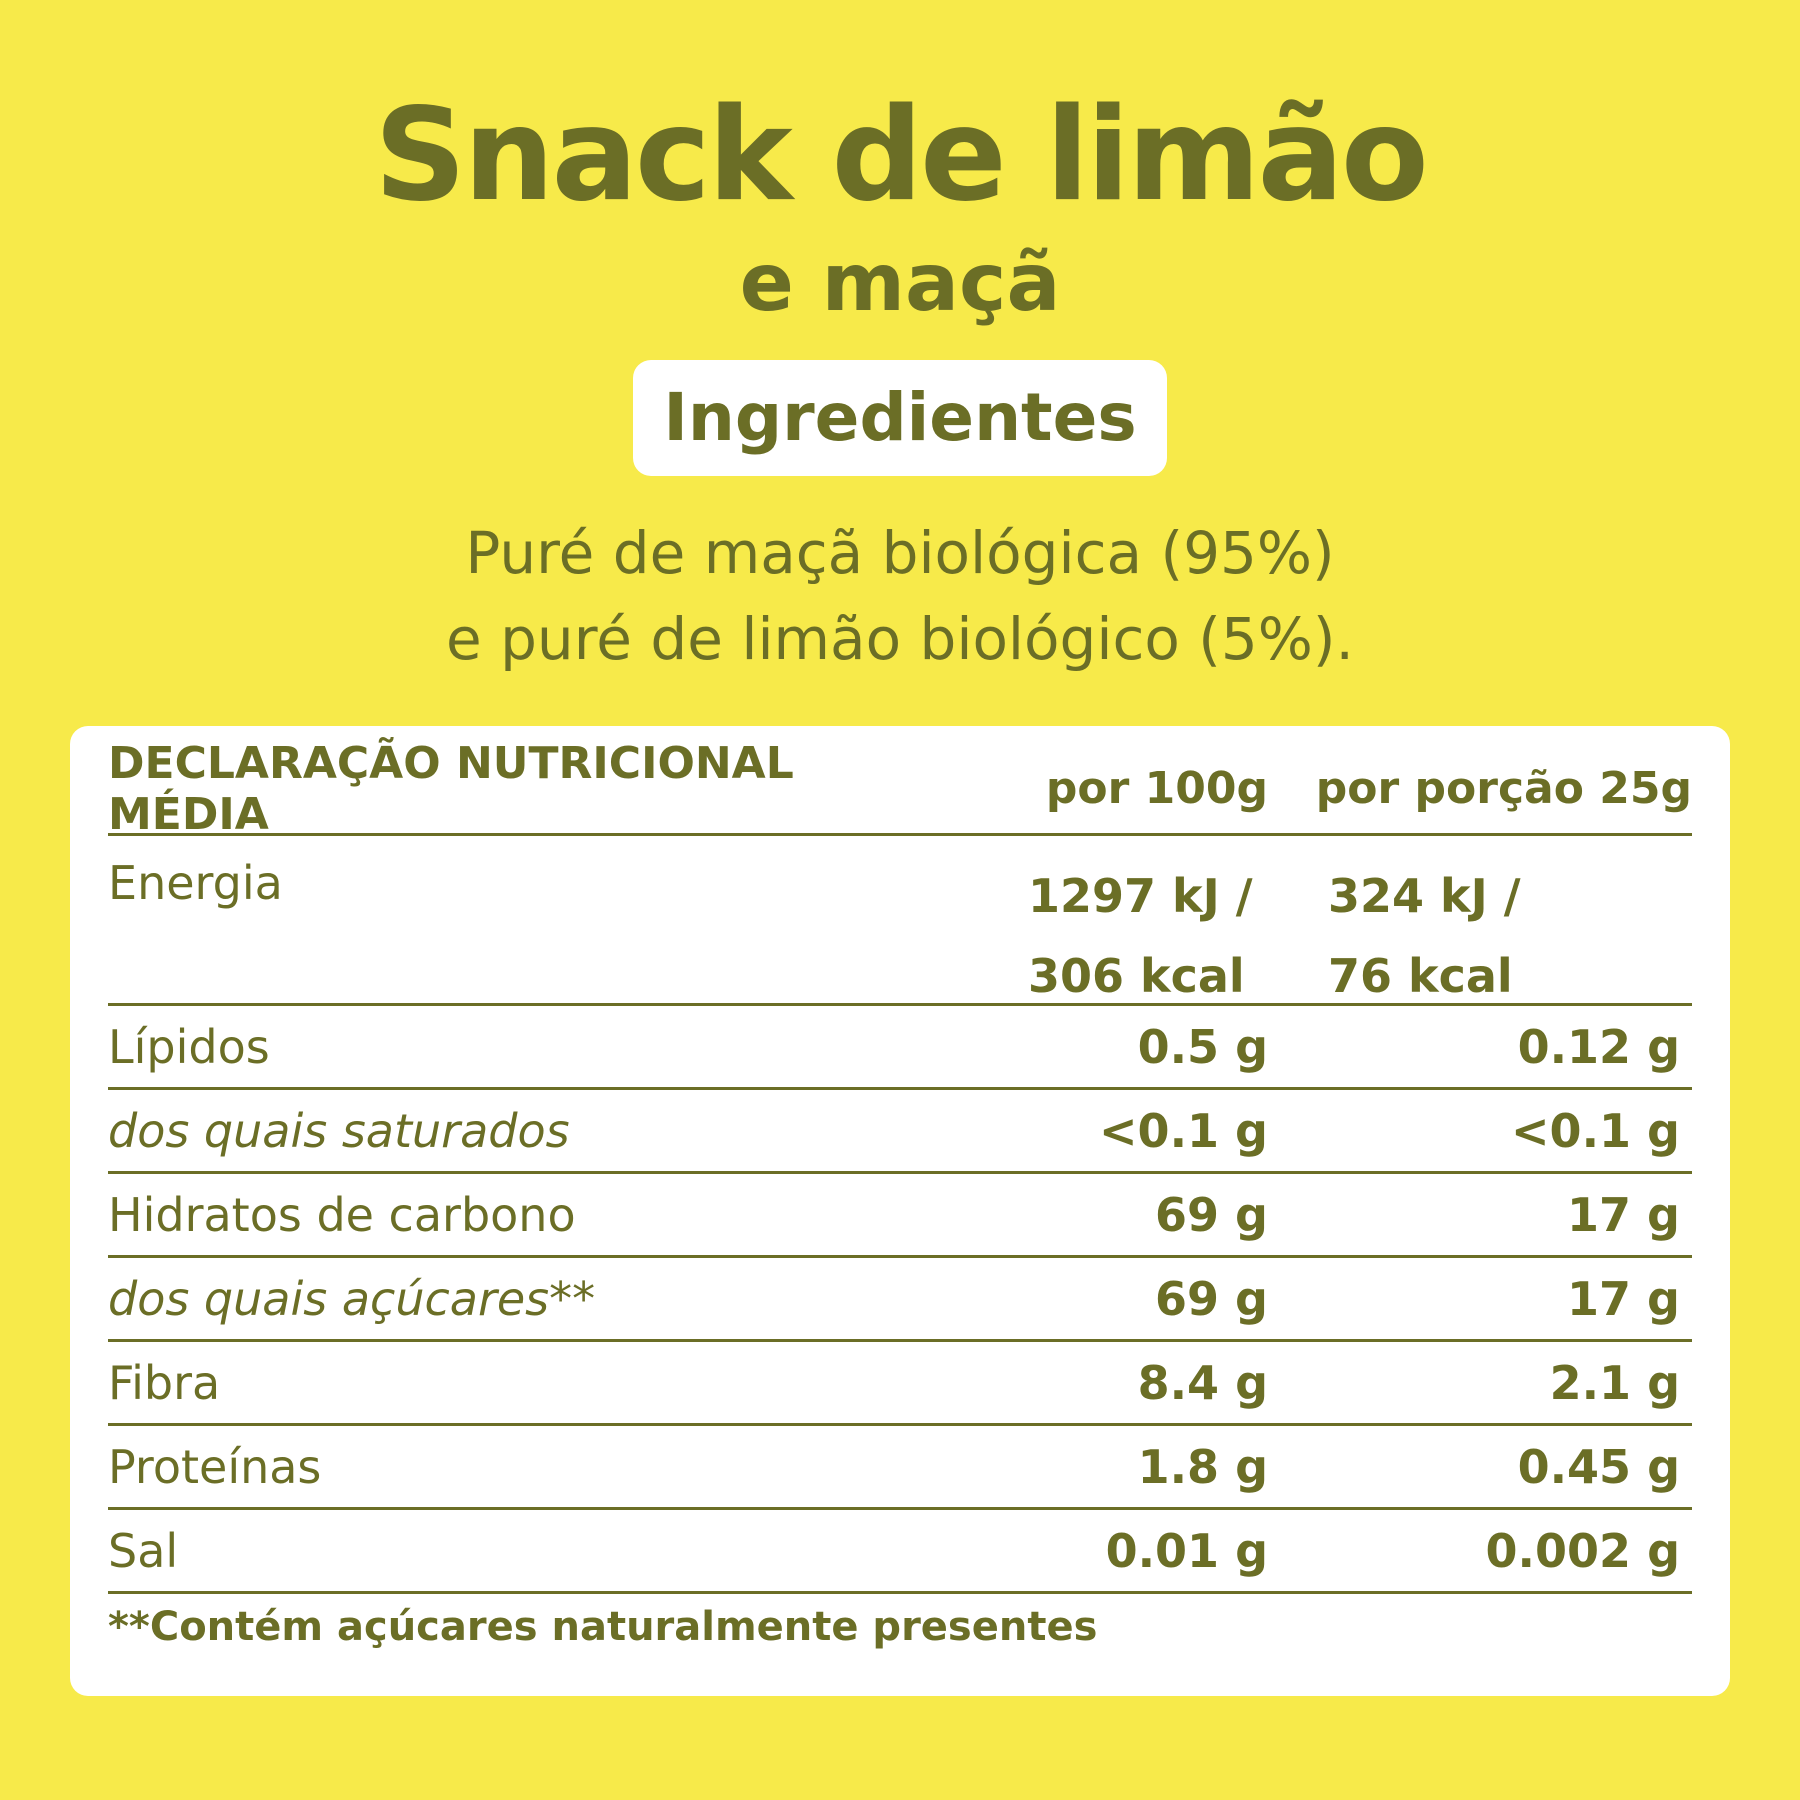 This screenshot has width=1800, height=1800. Describe the element at coordinates (1202, 1046) in the screenshot. I see `row-per100: 0.5 g` at that location.